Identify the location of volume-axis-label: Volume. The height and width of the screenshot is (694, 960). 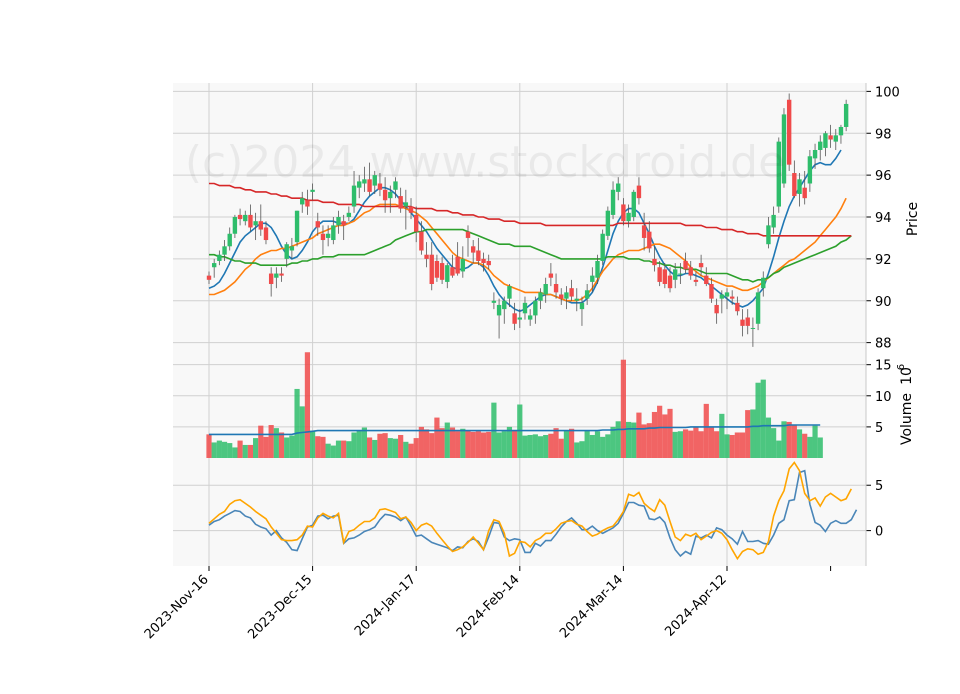
(907, 419).